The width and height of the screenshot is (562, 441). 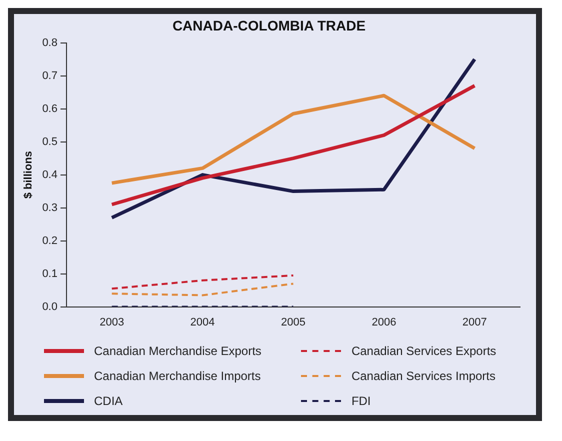 What do you see at coordinates (50, 142) in the screenshot?
I see `y-tick-label: 0.5` at bounding box center [50, 142].